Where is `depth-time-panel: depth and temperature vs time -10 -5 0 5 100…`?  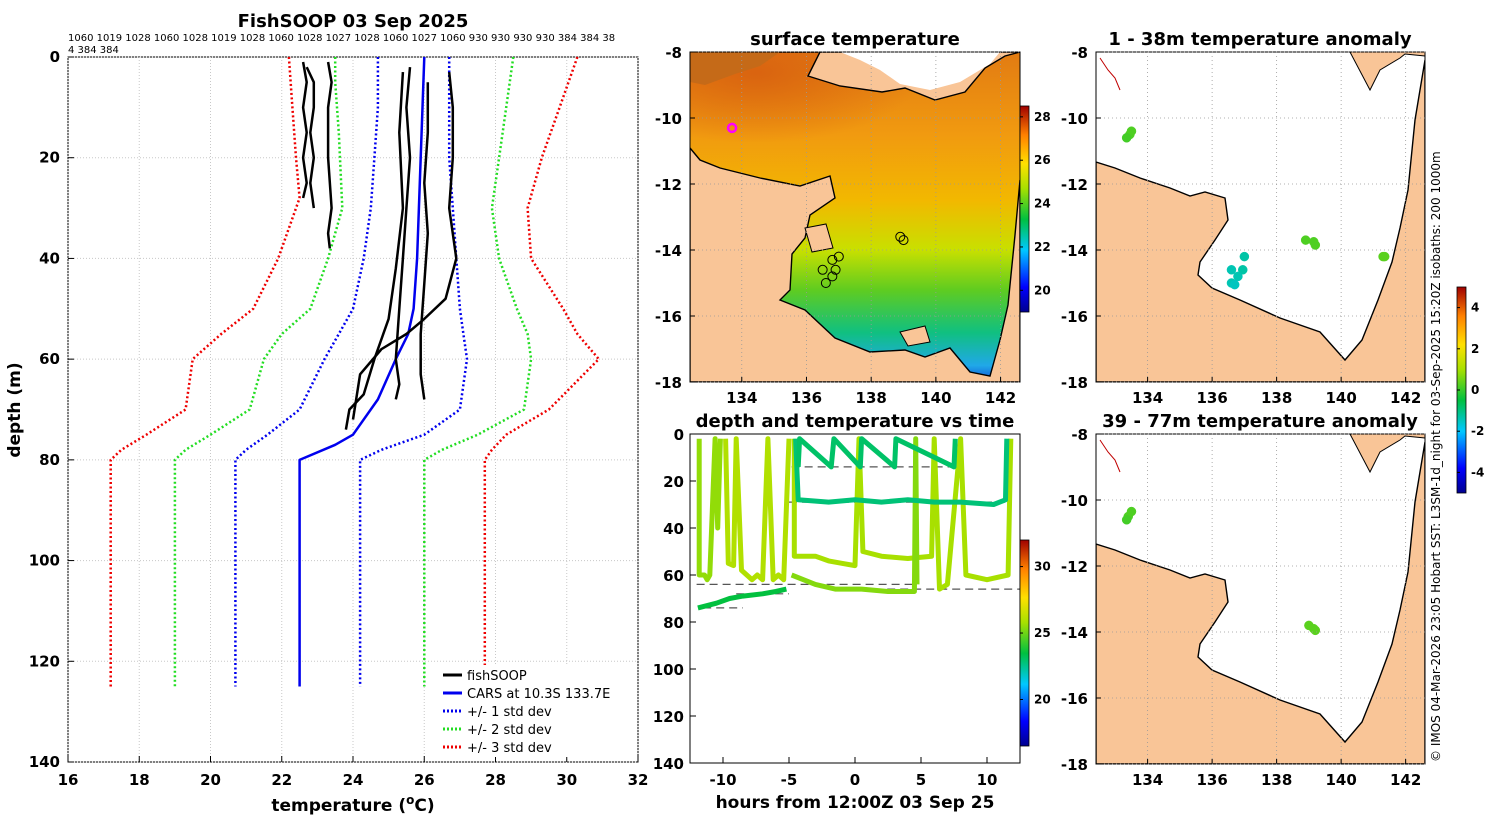 depth-time-panel: depth and temperature vs time -10 -5 0 5 100… is located at coordinates (852, 612).